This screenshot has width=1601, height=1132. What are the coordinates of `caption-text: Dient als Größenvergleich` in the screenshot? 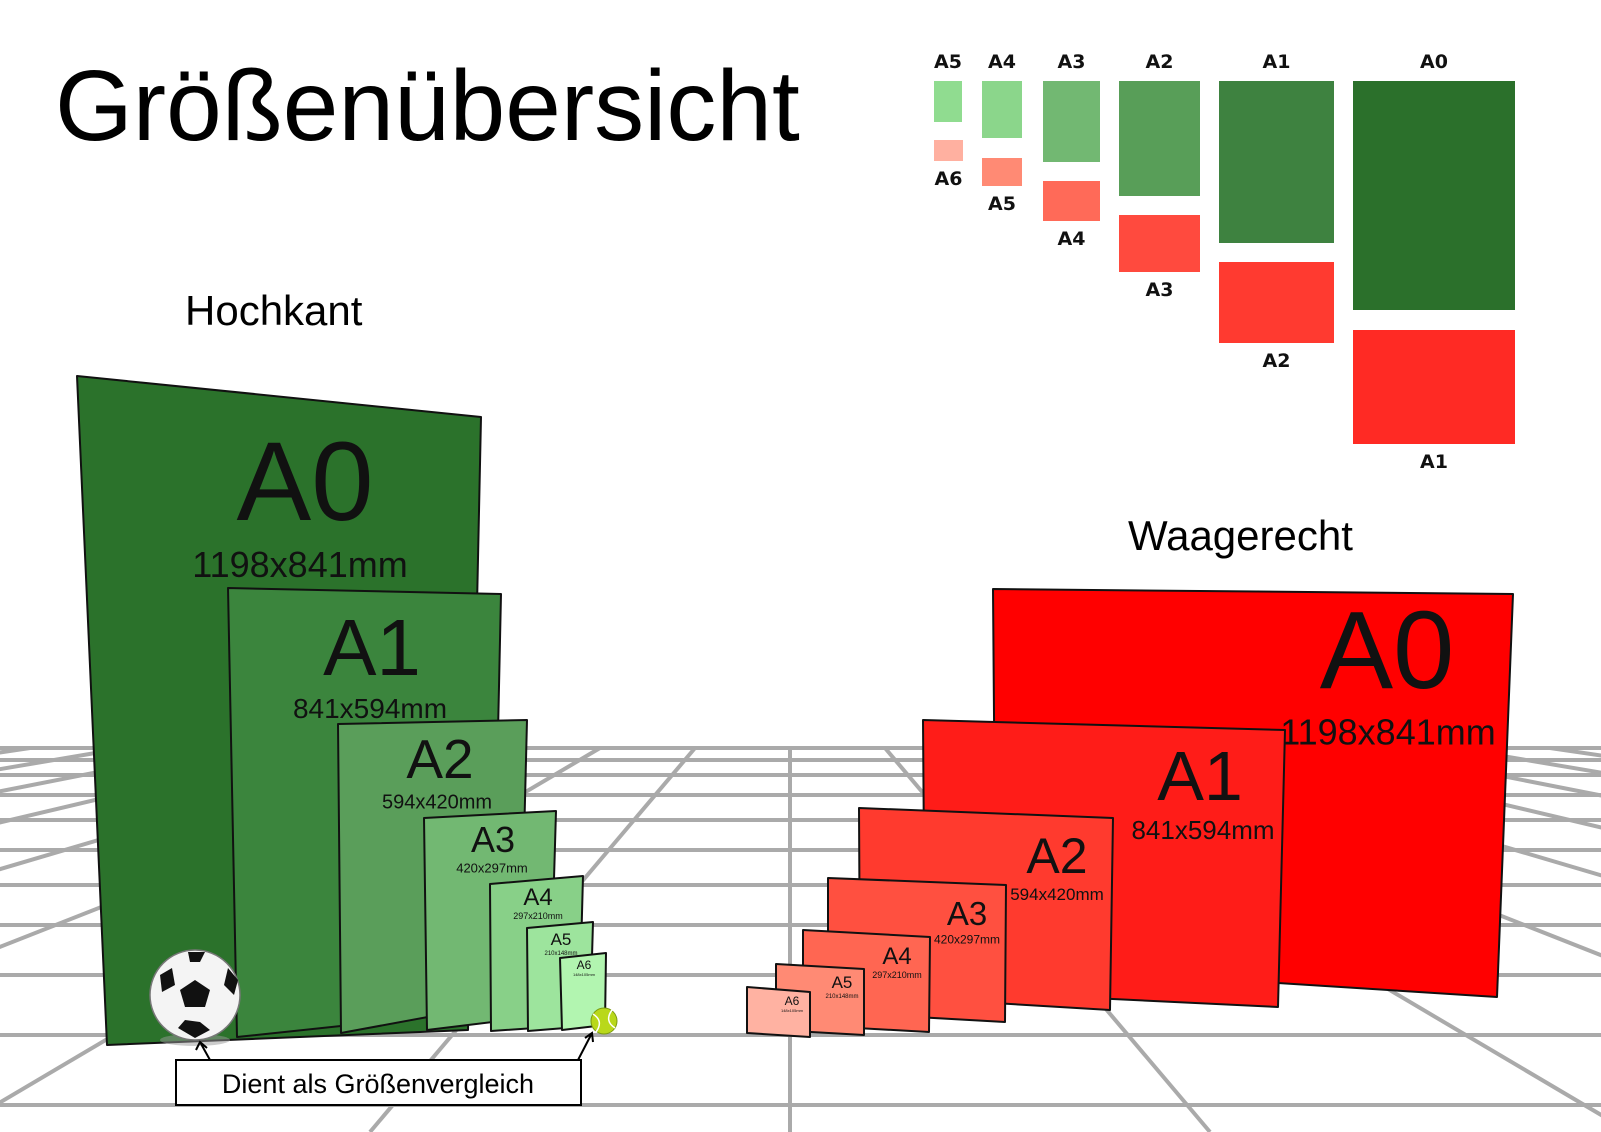 It's located at (378, 1084).